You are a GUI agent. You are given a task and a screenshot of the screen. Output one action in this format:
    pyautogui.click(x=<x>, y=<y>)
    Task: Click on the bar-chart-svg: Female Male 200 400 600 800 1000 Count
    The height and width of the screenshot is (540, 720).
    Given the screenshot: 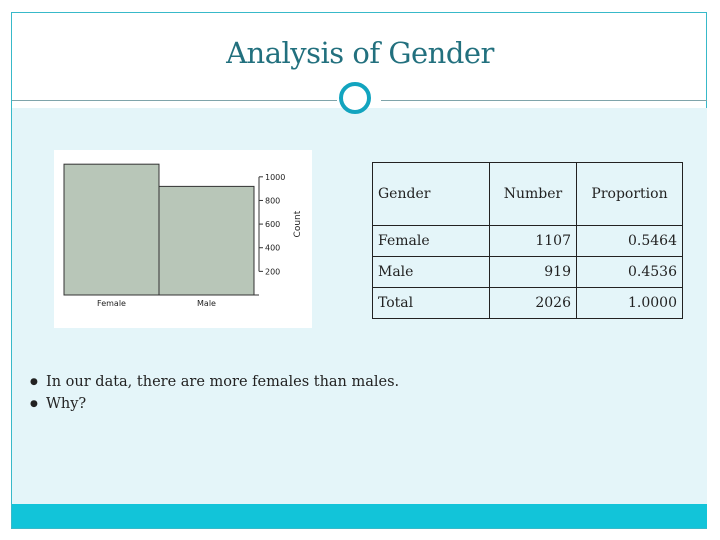 What is the action you would take?
    pyautogui.click(x=183, y=235)
    